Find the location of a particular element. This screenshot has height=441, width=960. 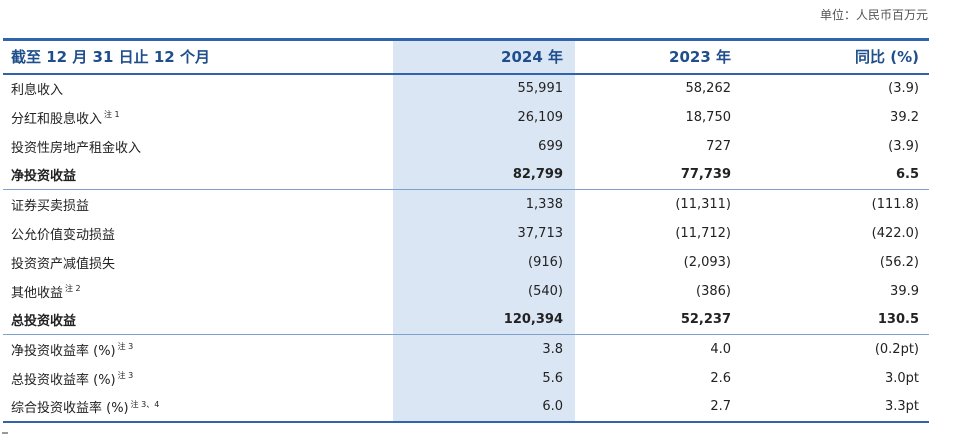

value-2024: 5.6 is located at coordinates (484, 378).